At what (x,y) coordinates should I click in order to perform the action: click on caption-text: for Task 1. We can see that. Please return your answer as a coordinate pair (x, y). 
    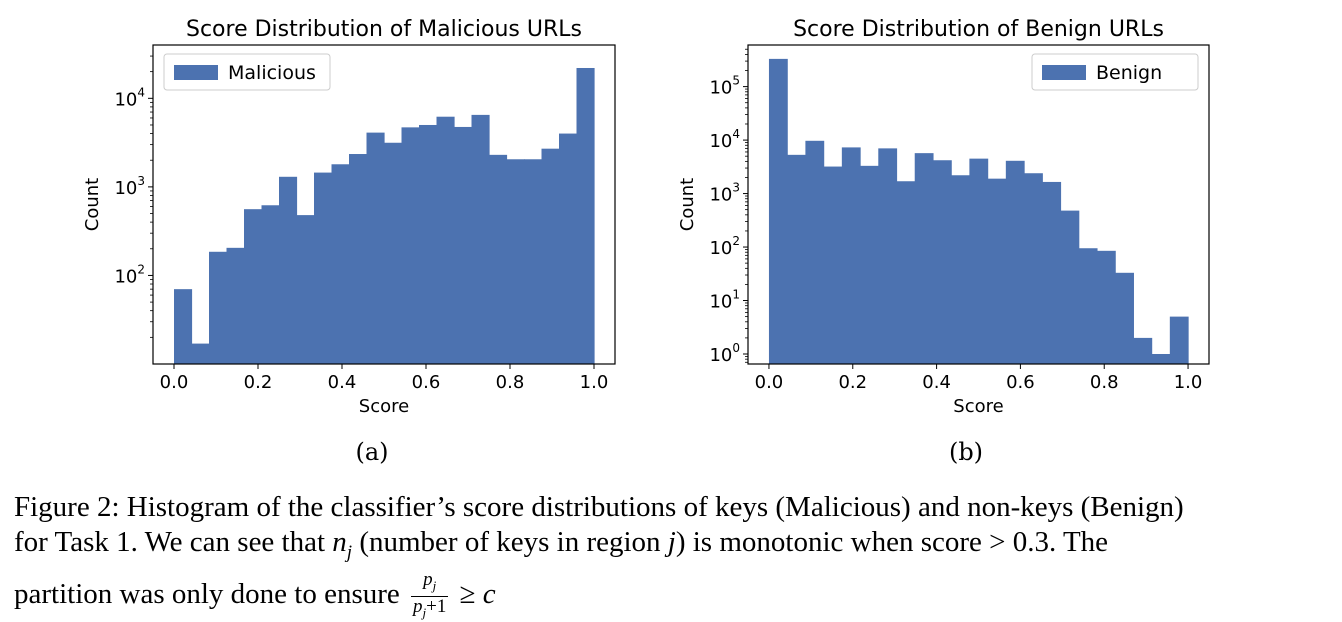
    Looking at the image, I should click on (173, 542).